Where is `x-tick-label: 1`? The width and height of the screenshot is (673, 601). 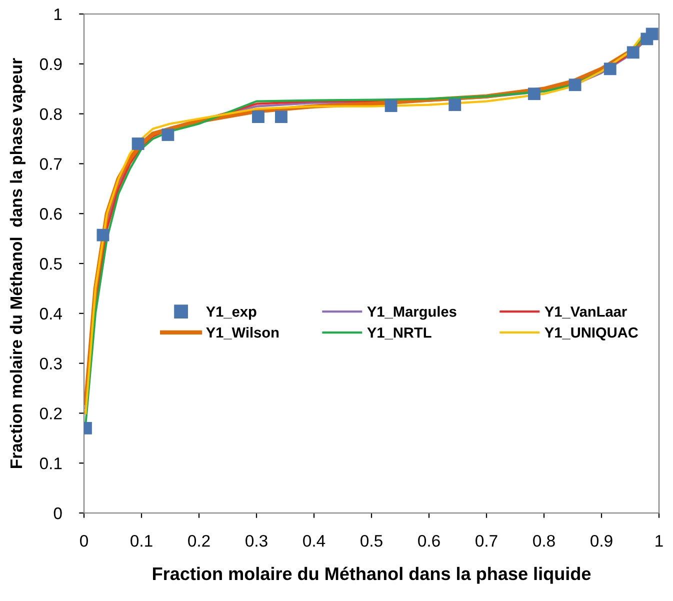 x-tick-label: 1 is located at coordinates (659, 541).